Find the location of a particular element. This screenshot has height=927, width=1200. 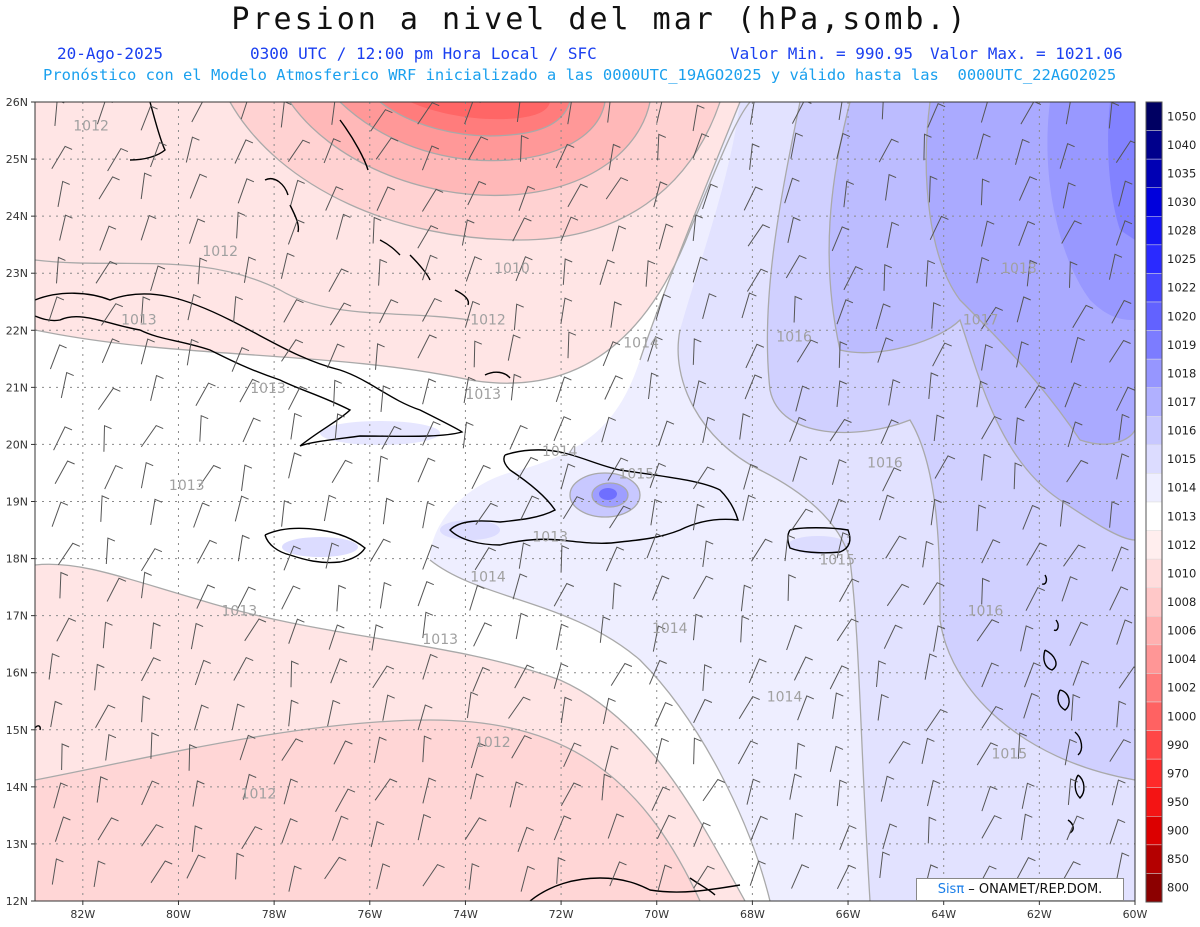

forecast-time-info: 0300 UTC / 12:00 pm Hora Local / SFC is located at coordinates (423, 53).